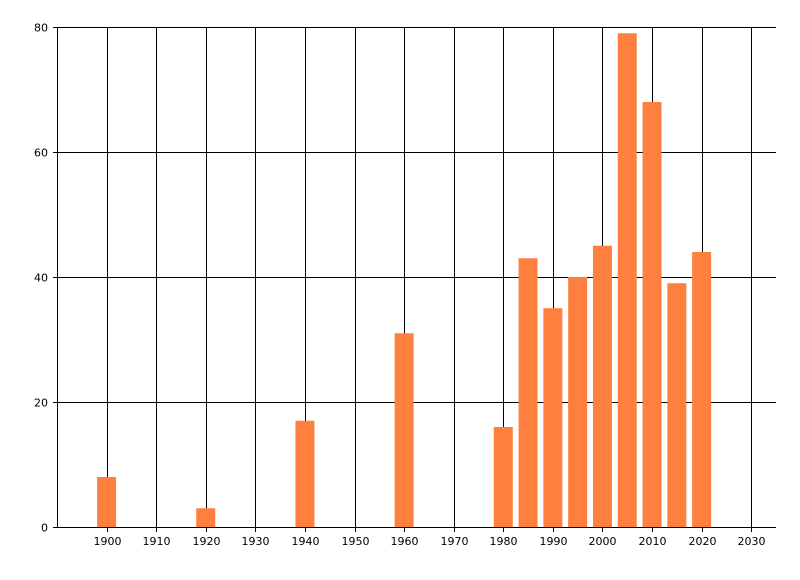 The height and width of the screenshot is (580, 800). Describe the element at coordinates (503, 477) in the screenshot. I see `bar-1980` at that location.